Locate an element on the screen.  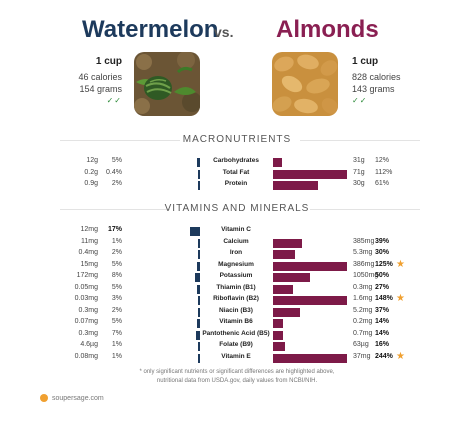
macronutrients-heading: MACRONUTRIENTS is located at coordinates (237, 139).